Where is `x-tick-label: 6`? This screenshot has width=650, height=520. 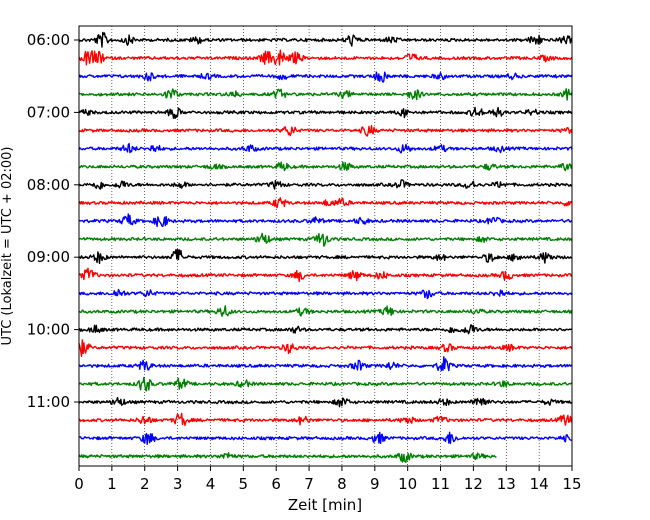 x-tick-label: 6 is located at coordinates (276, 484).